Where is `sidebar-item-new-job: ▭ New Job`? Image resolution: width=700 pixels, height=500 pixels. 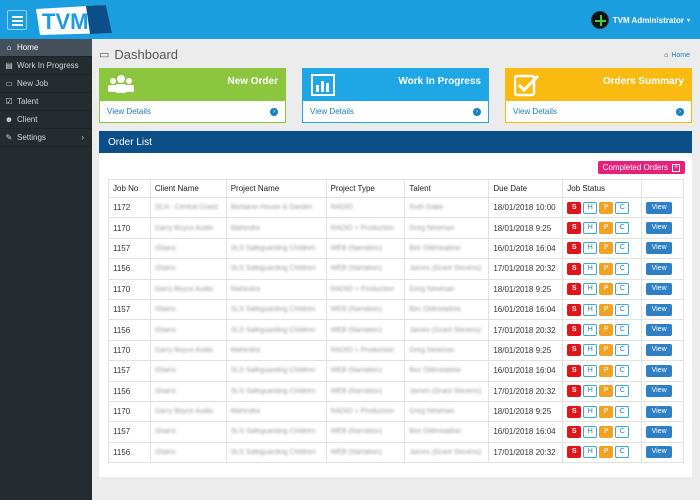
sidebar-item-new-job: ▭ New Job is located at coordinates (46, 84).